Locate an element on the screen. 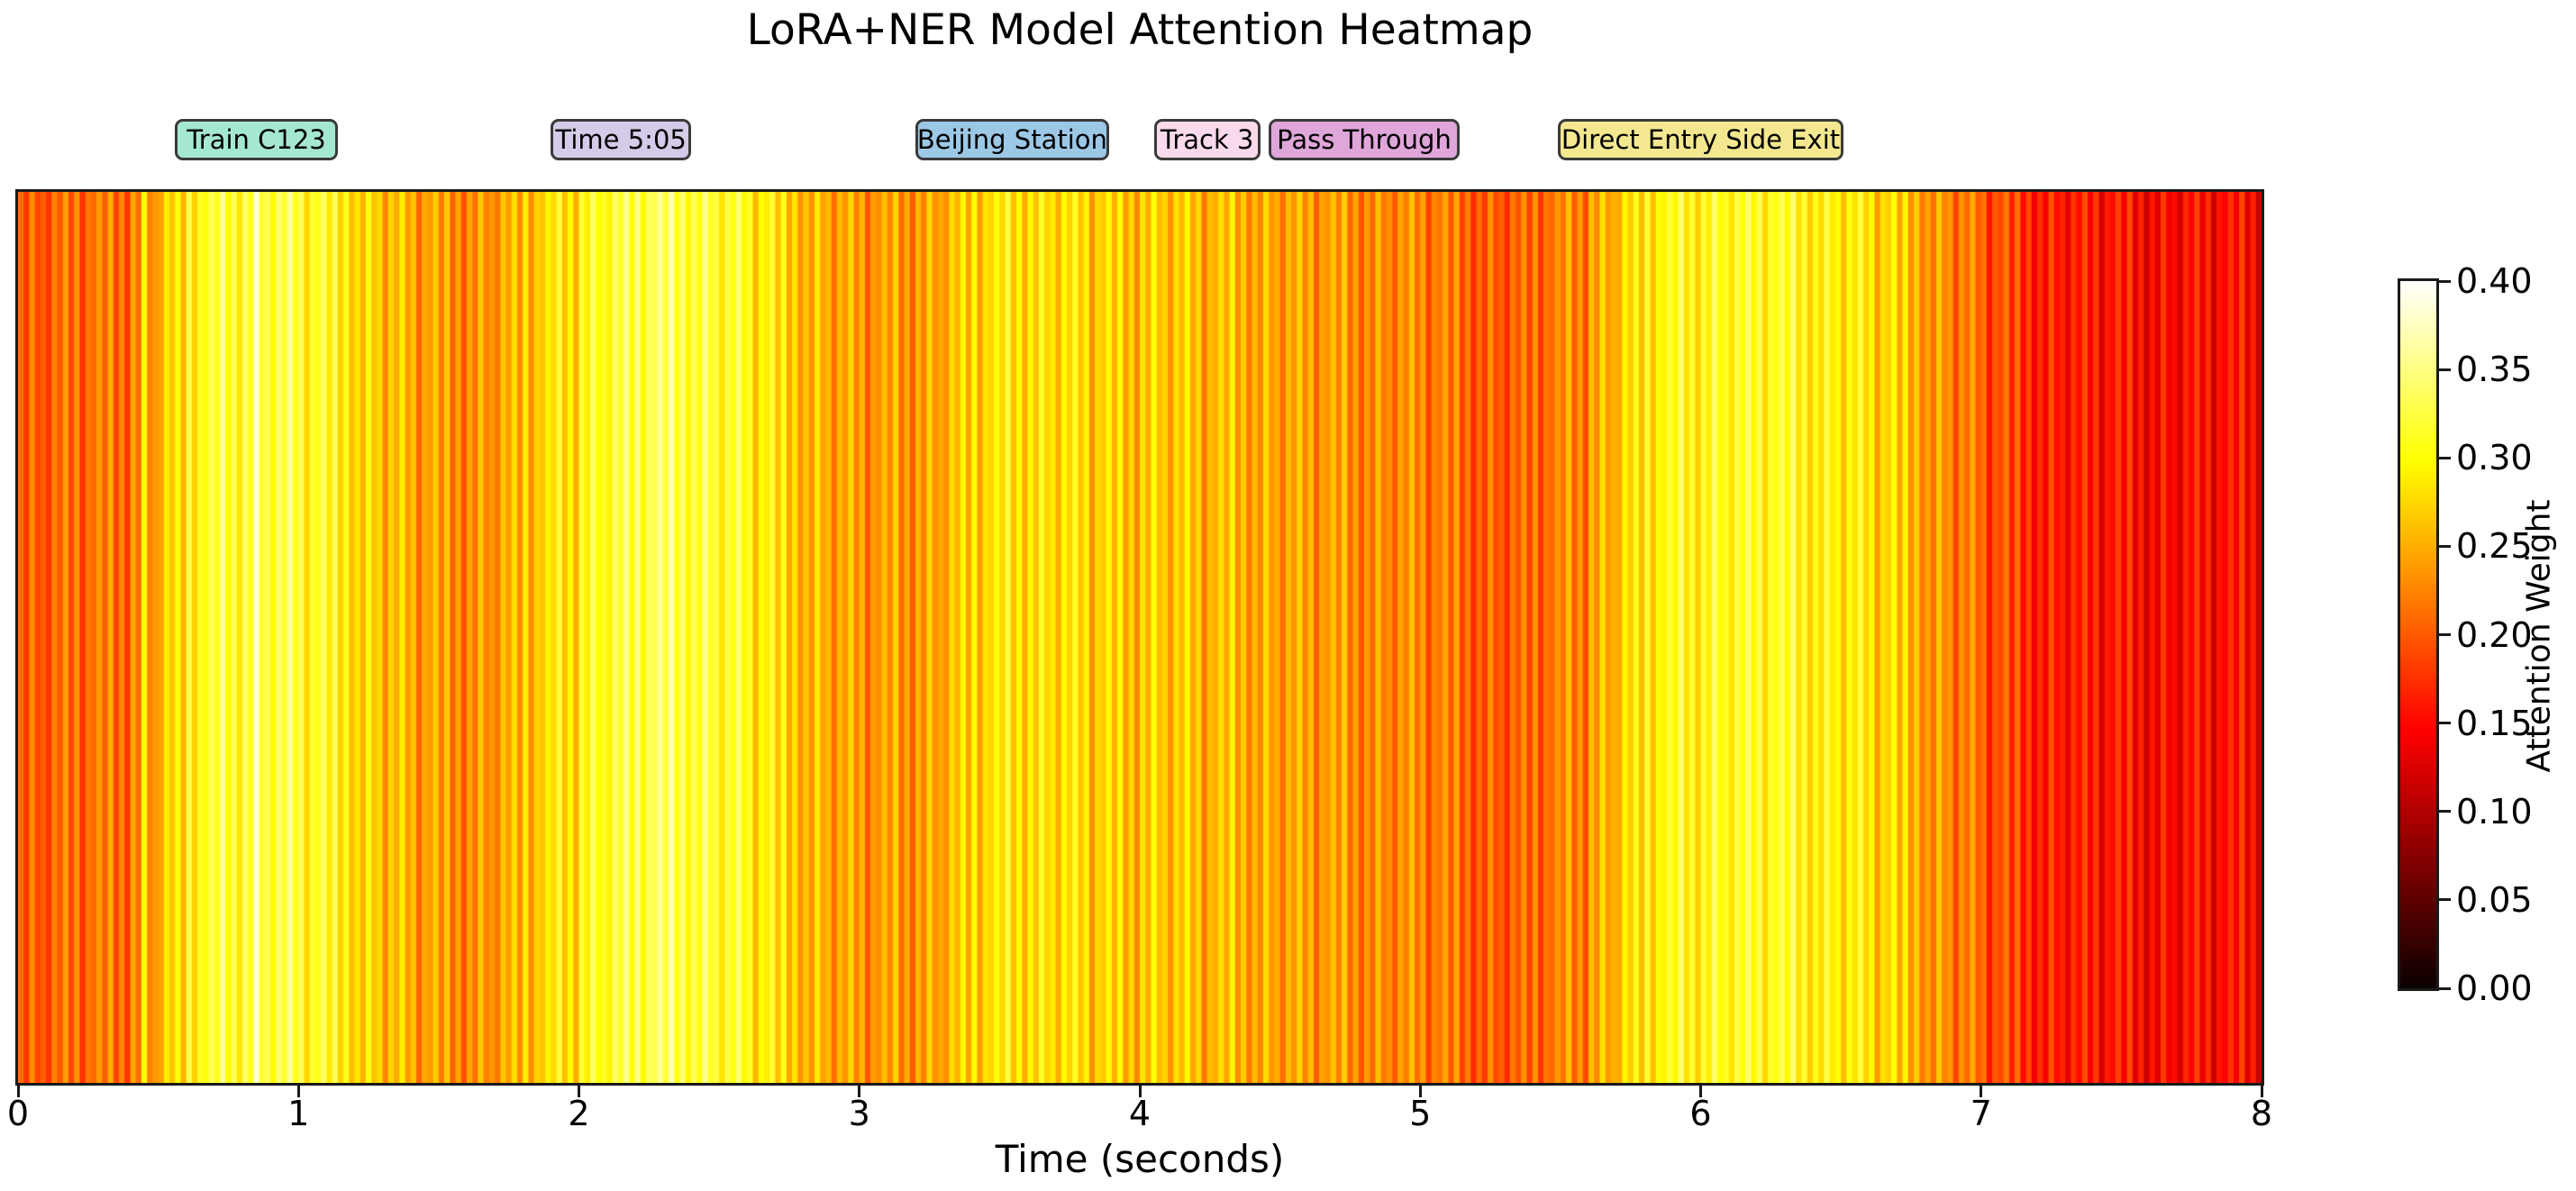  x-axis-label: Time (seconds) is located at coordinates (1140, 1159).